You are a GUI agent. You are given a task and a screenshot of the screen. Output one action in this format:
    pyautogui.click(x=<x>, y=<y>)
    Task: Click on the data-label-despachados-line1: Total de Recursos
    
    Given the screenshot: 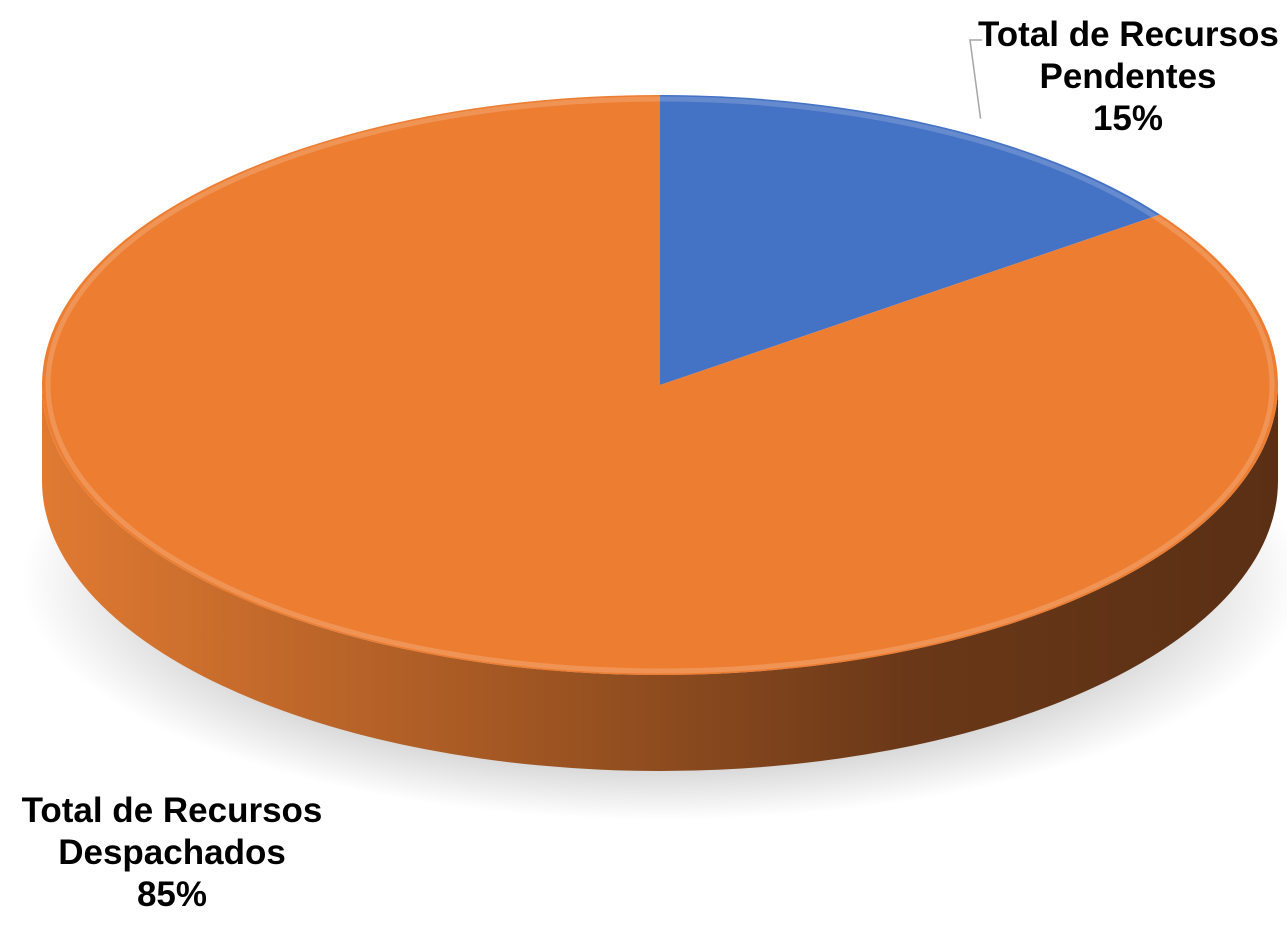 What is the action you would take?
    pyautogui.click(x=172, y=810)
    